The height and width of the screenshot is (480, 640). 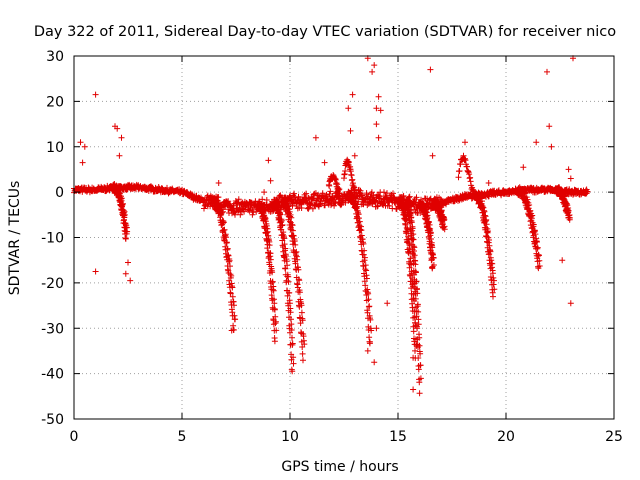 What do you see at coordinates (55, 102) in the screenshot?
I see `y-tick-label: 20` at bounding box center [55, 102].